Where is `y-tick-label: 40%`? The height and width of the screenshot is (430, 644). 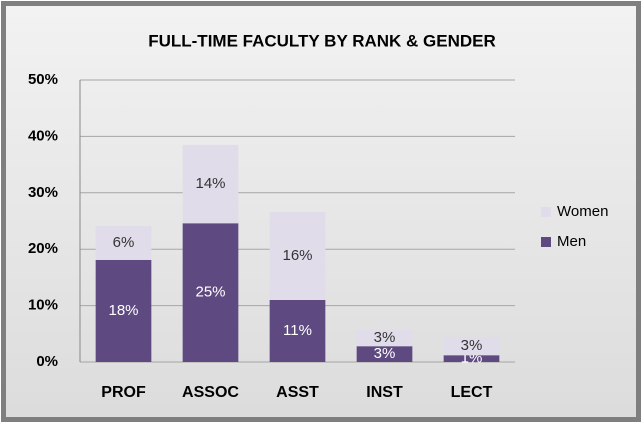
y-tick-label: 40% is located at coordinates (43, 135).